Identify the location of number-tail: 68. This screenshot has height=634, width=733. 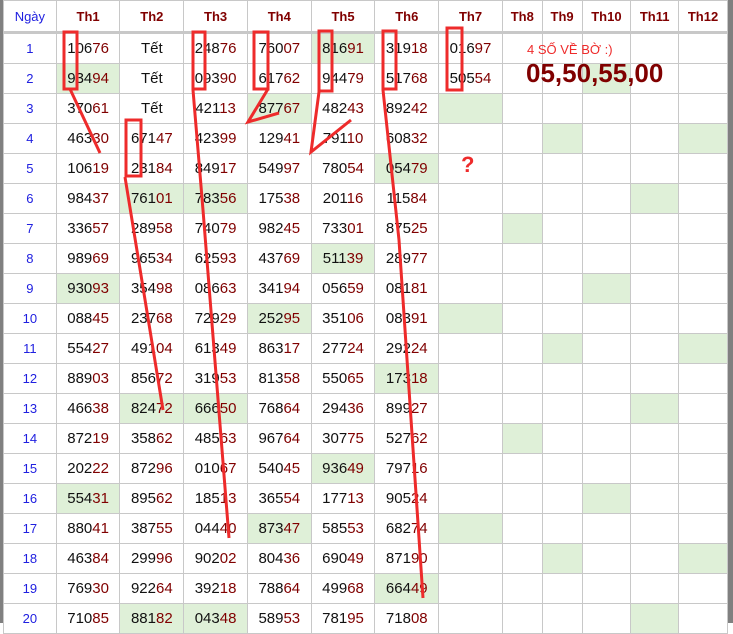
(419, 78).